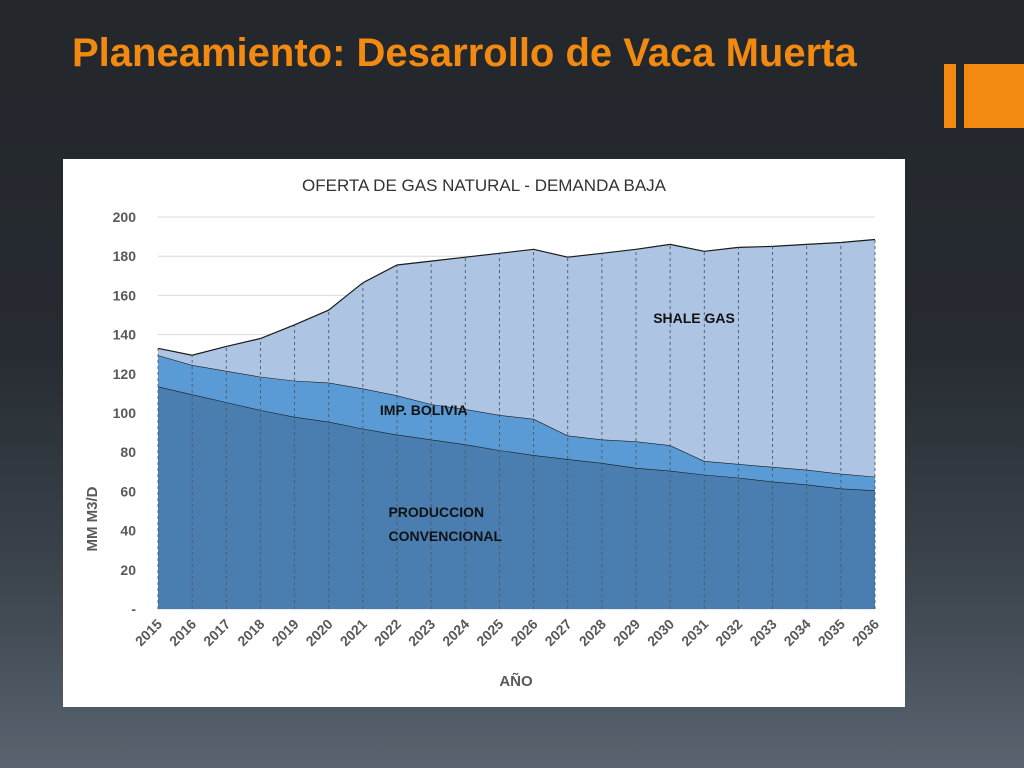  Describe the element at coordinates (182, 632) in the screenshot. I see `x-tick-label: 2016` at that location.